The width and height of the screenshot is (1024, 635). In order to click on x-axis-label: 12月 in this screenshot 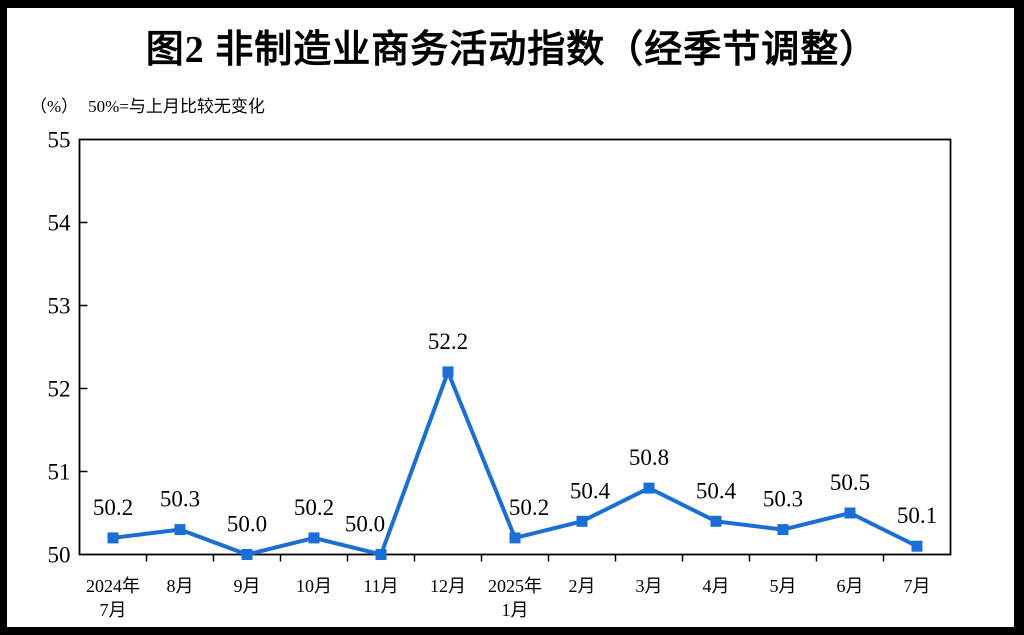, I will do `click(448, 586)`.